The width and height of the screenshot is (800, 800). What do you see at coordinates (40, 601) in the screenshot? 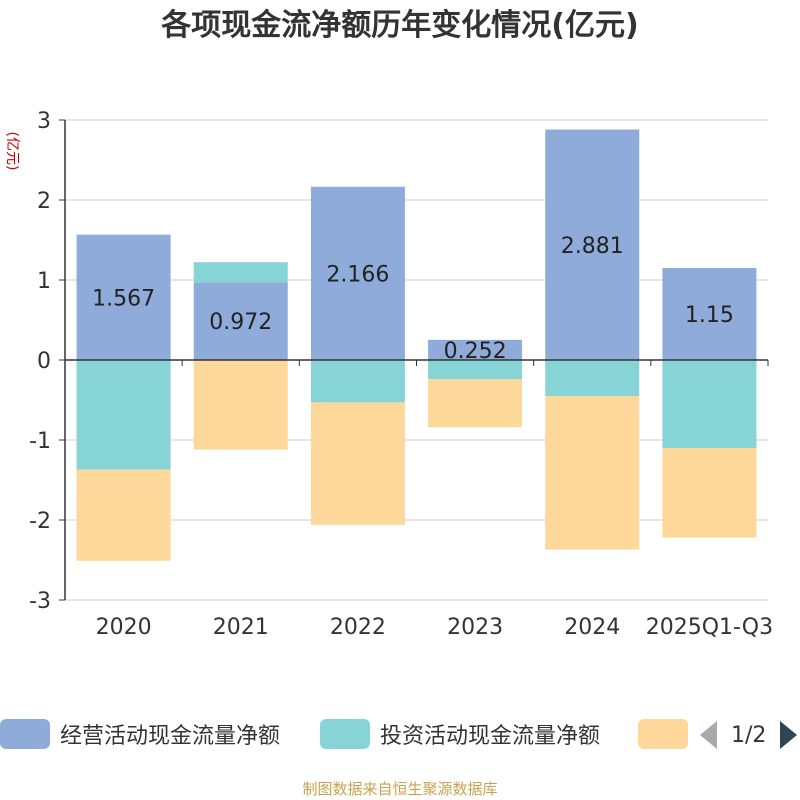
I see `y-tick-label: -3` at bounding box center [40, 601].